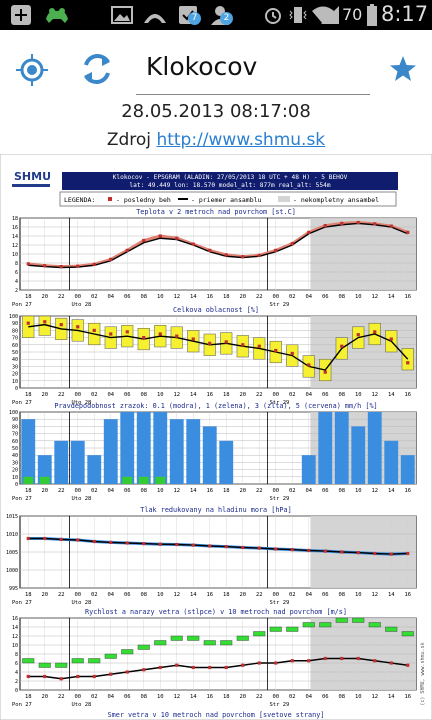  Describe the element at coordinates (82, 705) in the screenshot. I see `day-label: Uto 28` at that location.